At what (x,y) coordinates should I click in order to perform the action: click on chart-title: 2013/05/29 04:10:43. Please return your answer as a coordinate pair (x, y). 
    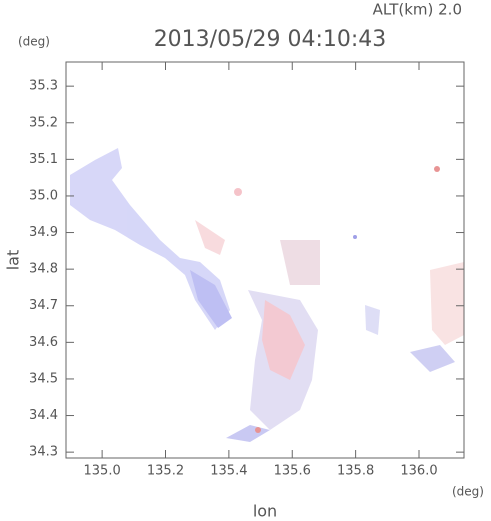
    Looking at the image, I should click on (270, 39).